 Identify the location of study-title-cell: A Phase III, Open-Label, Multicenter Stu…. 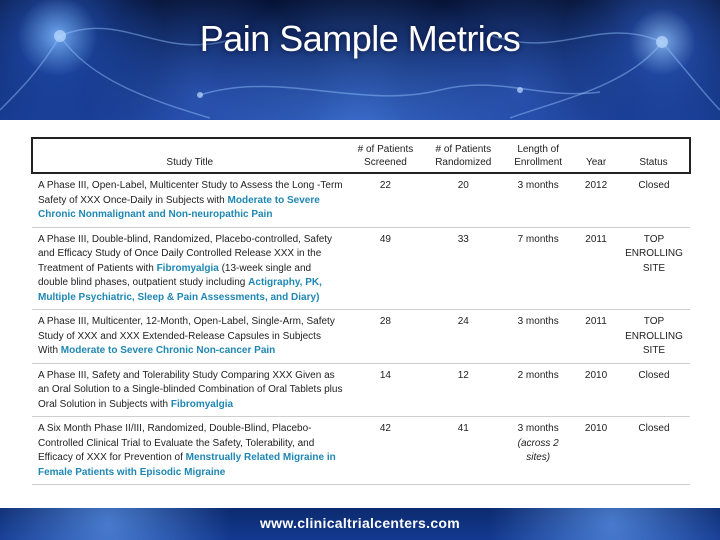
(189, 200).